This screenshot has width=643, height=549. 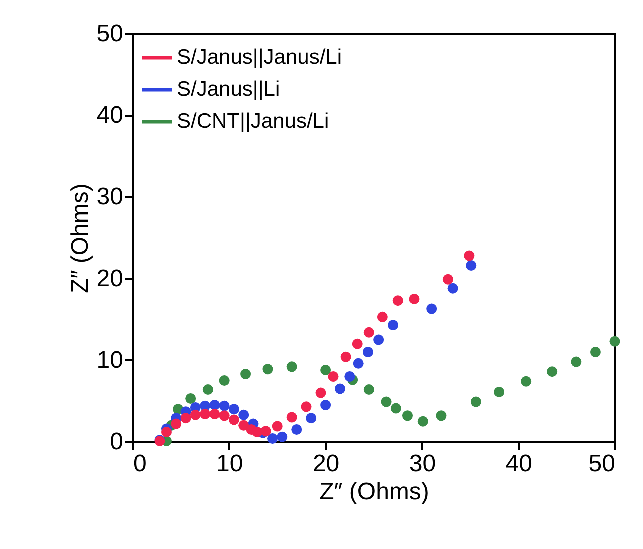 What do you see at coordinates (140, 464) in the screenshot?
I see `x-tick-label: 0` at bounding box center [140, 464].